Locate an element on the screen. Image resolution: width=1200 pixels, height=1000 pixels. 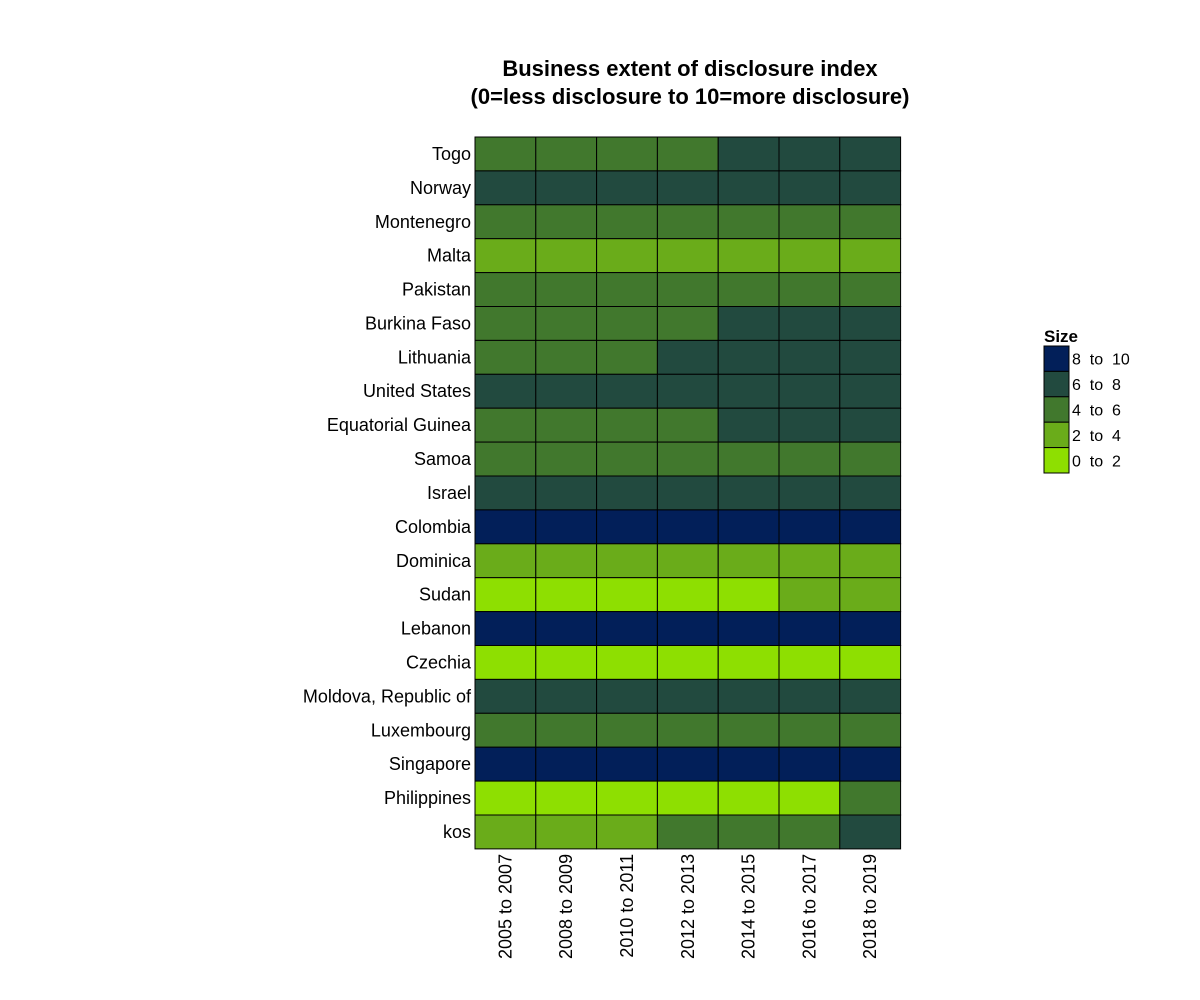
x-tick-label: 2012 to 2013 is located at coordinates (688, 906).